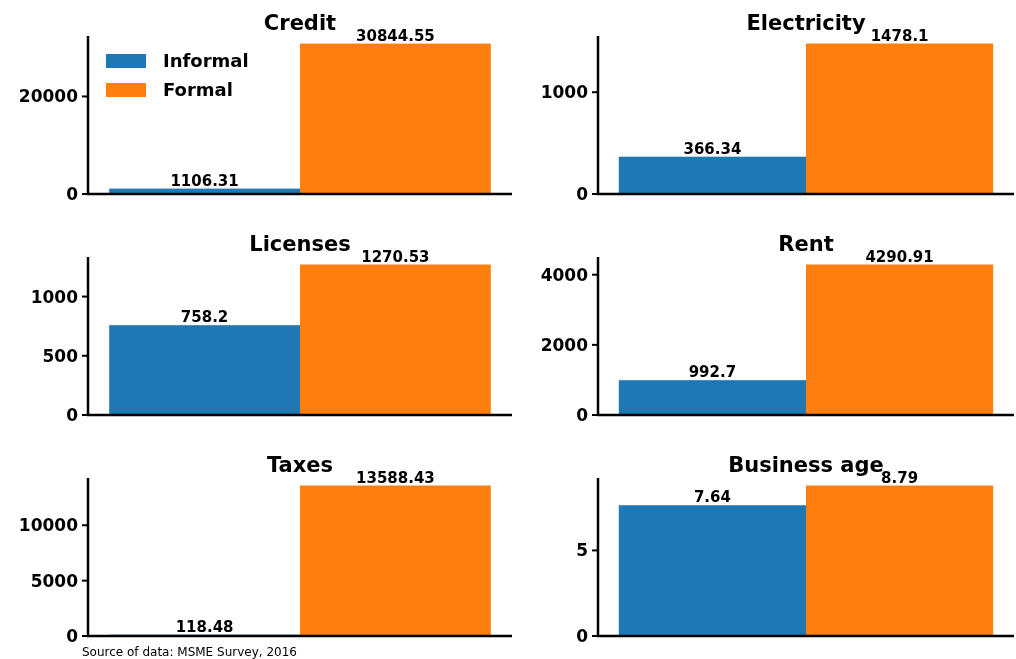 The height and width of the screenshot is (659, 1016). Describe the element at coordinates (395, 35) in the screenshot. I see `data-label: 30844.55` at that location.